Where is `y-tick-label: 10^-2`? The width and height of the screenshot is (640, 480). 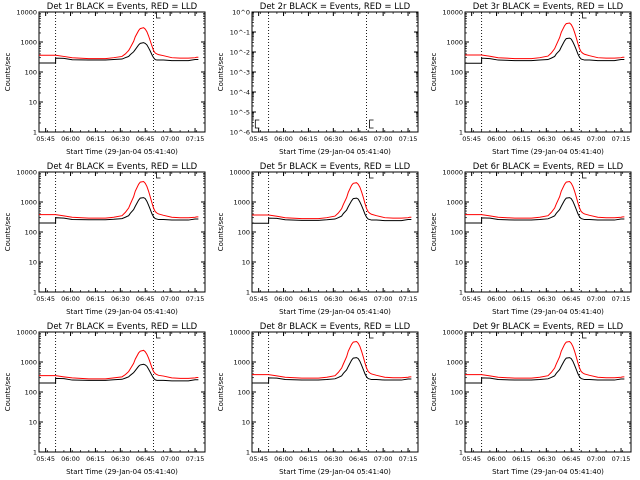
y-tick-label: 10^-2 is located at coordinates (240, 53).